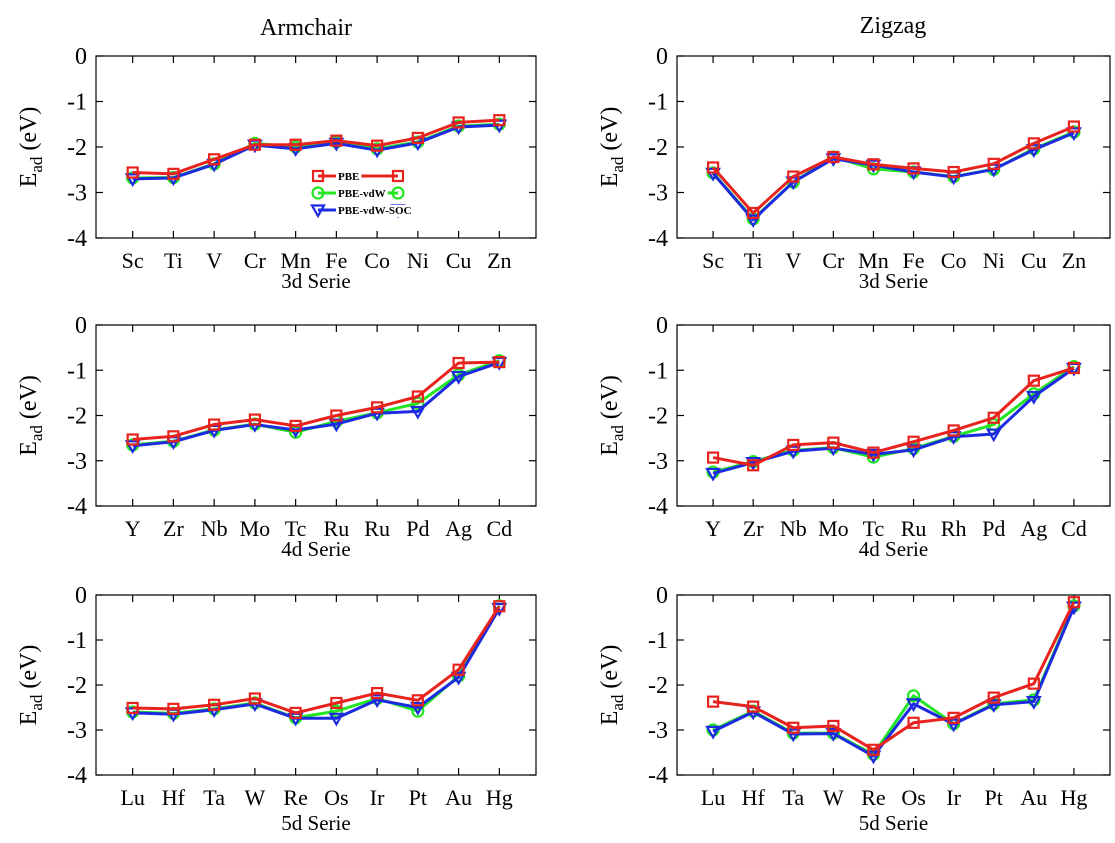  I want to click on x-tick-label: Cu, so click(459, 260).